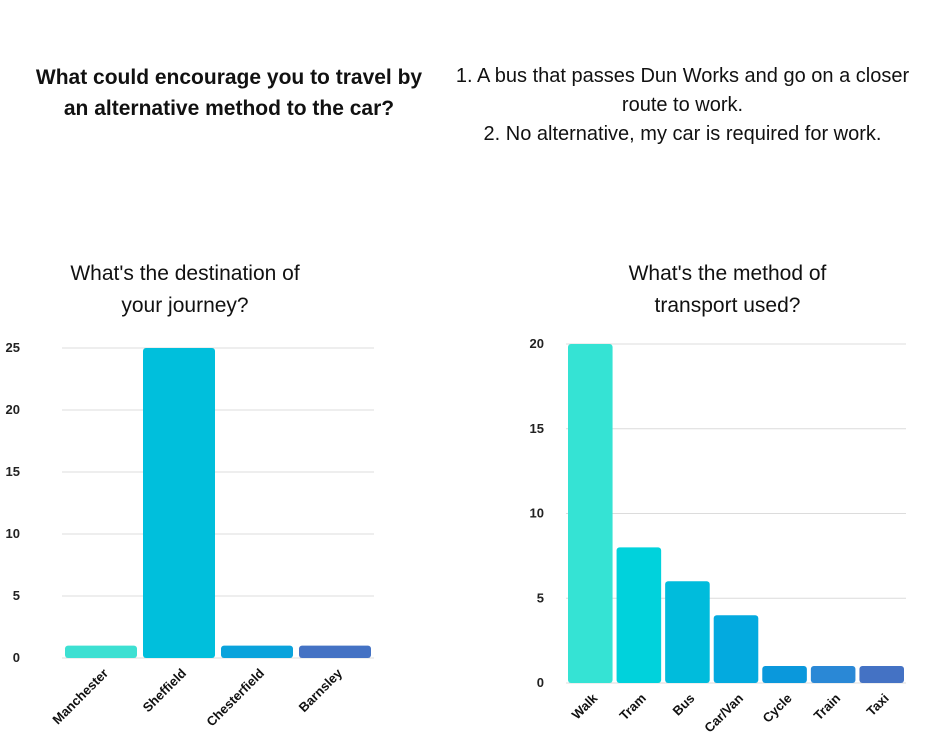 This screenshot has width=945, height=756. I want to click on x-tick-label: Barnsley, so click(321, 690).